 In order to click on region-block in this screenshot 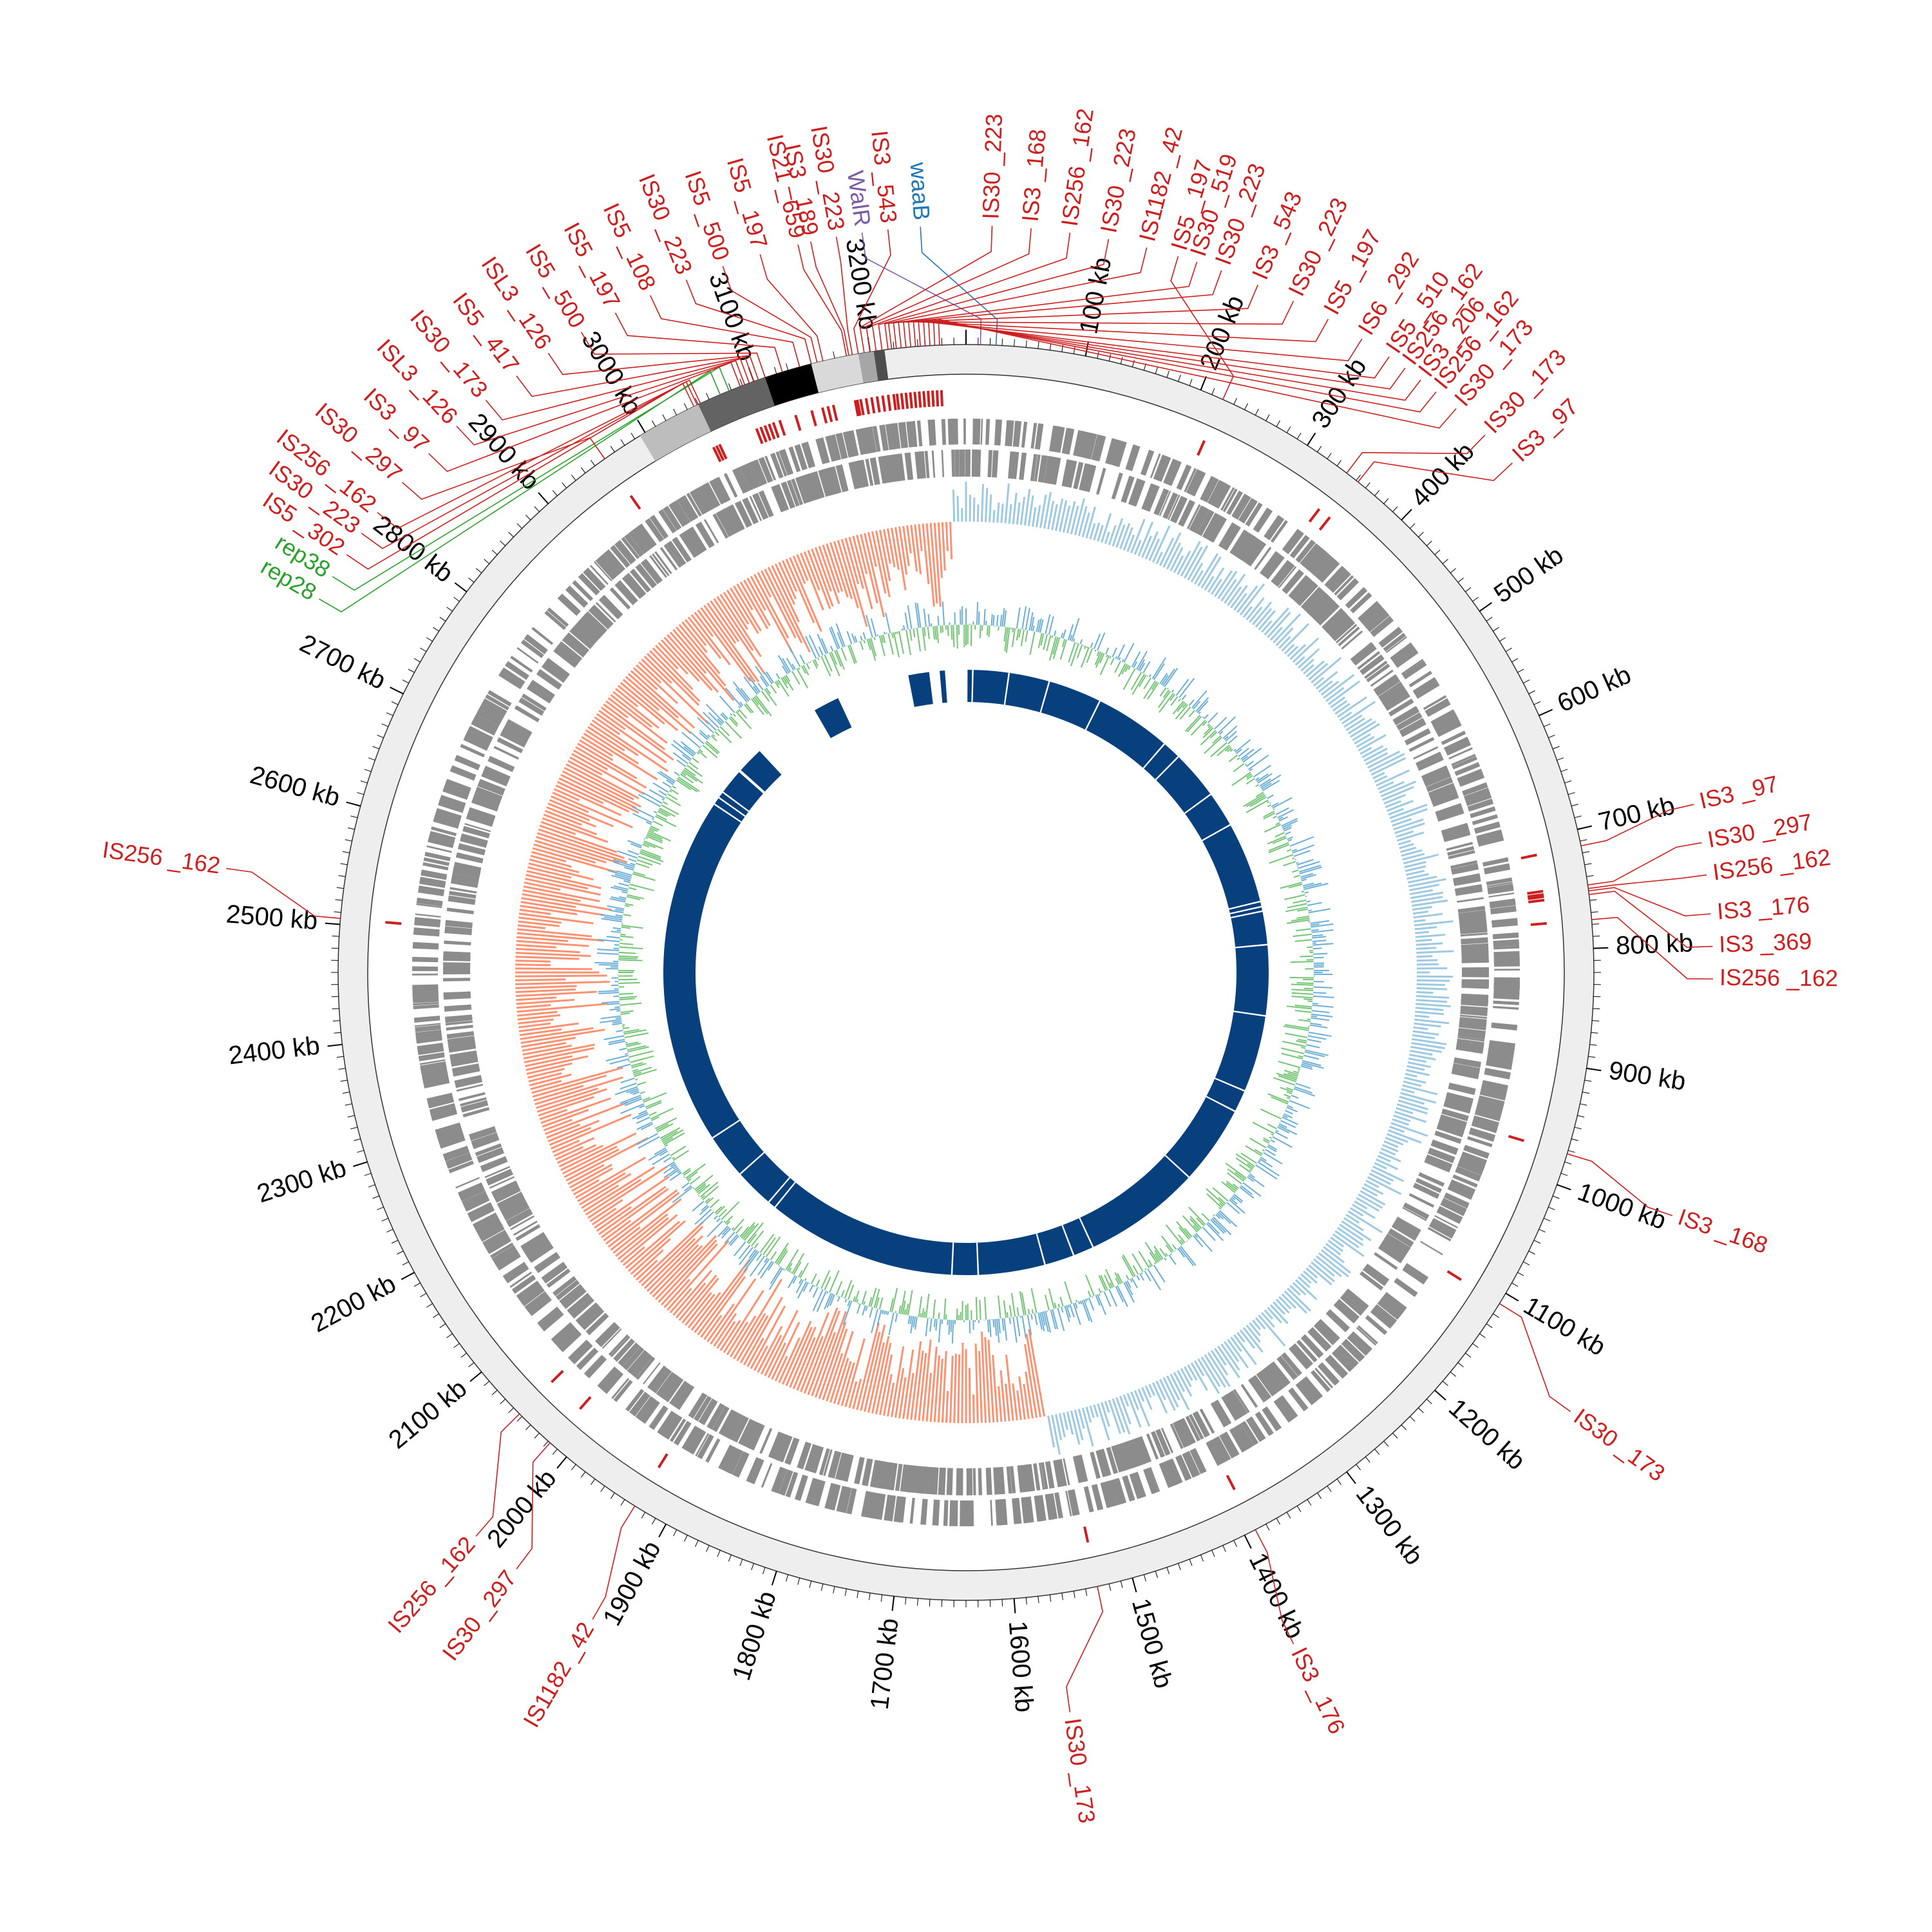, I will do `click(868, 367)`.